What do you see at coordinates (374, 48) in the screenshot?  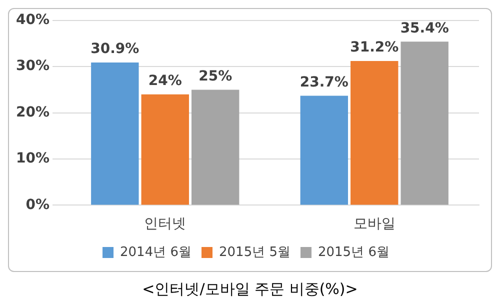 I see `data-label: 31.2%` at bounding box center [374, 48].